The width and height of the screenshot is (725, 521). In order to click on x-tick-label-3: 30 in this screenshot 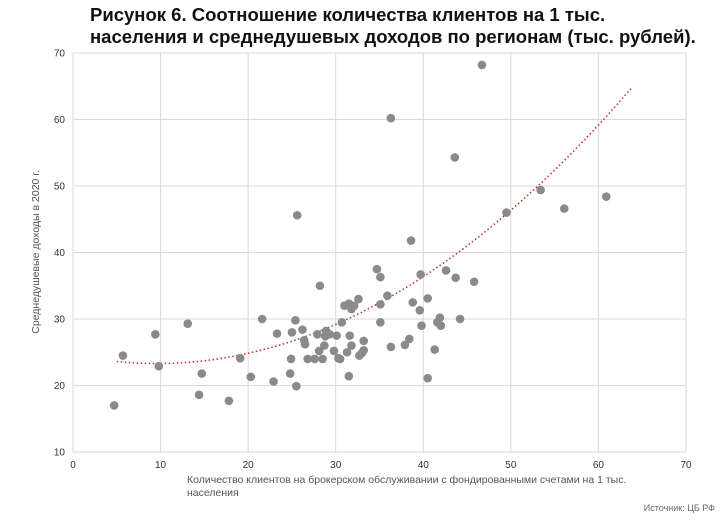, I will do `click(336, 465)`.